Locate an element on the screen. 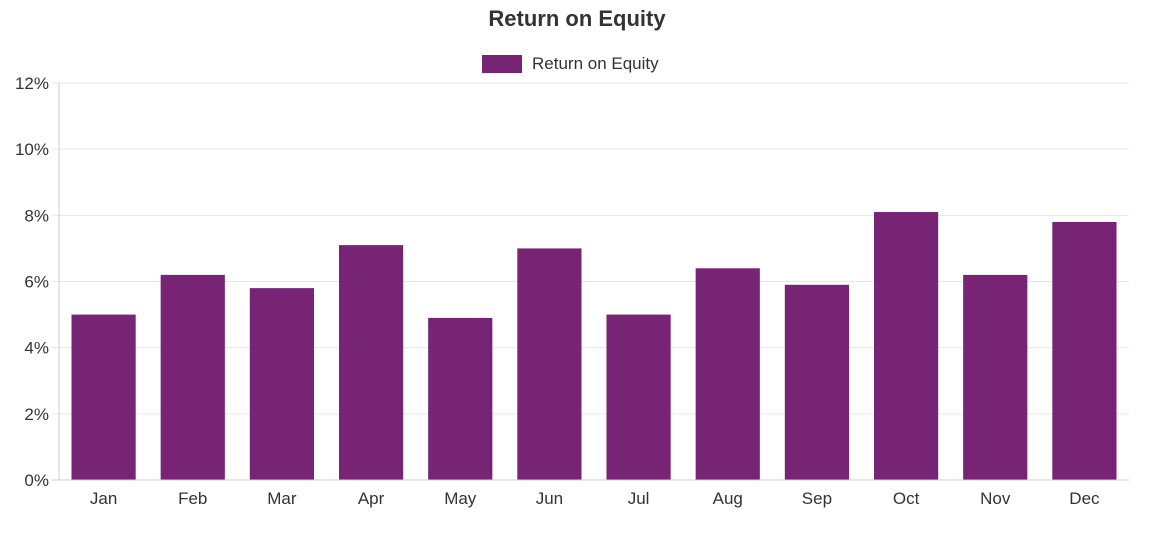  x-tick-label: Jan is located at coordinates (103, 498).